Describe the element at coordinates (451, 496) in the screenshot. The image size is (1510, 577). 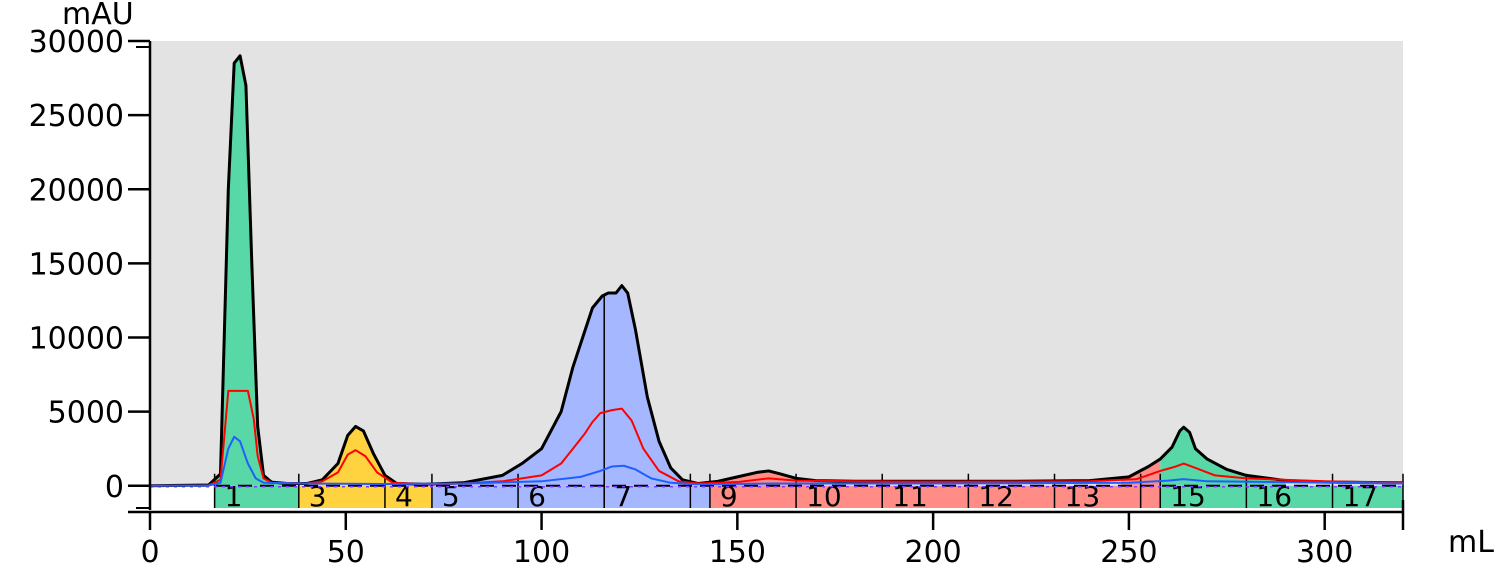
I see `fraction-label-5: 5` at that location.